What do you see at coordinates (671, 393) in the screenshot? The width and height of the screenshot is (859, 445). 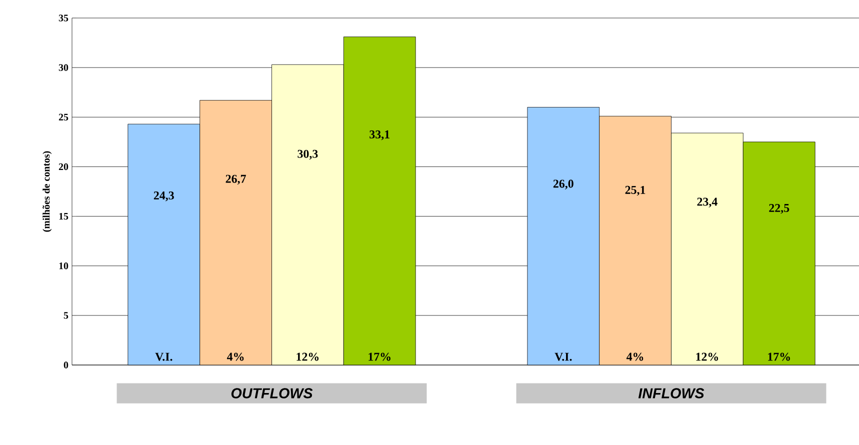 I see `x-tick-label: INFLOWS` at bounding box center [671, 393].